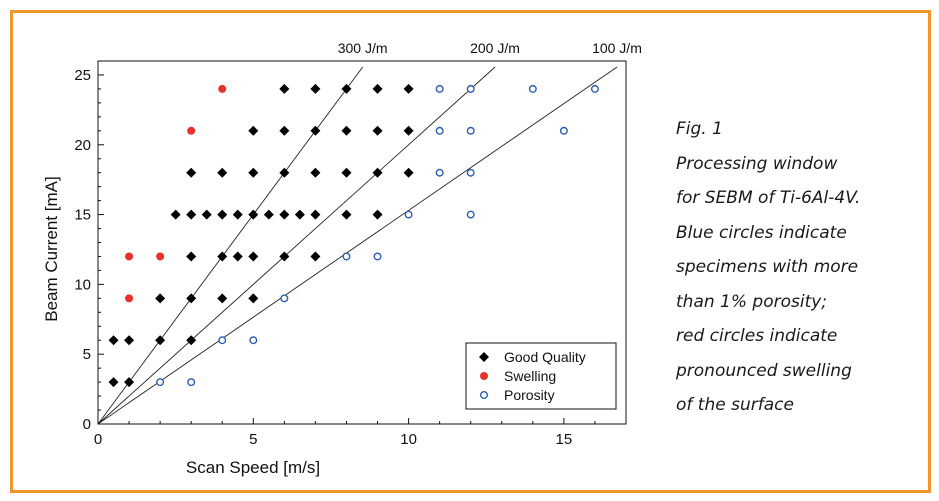  Describe the element at coordinates (761, 232) in the screenshot. I see `caption-line: Blue circles indicate` at that location.